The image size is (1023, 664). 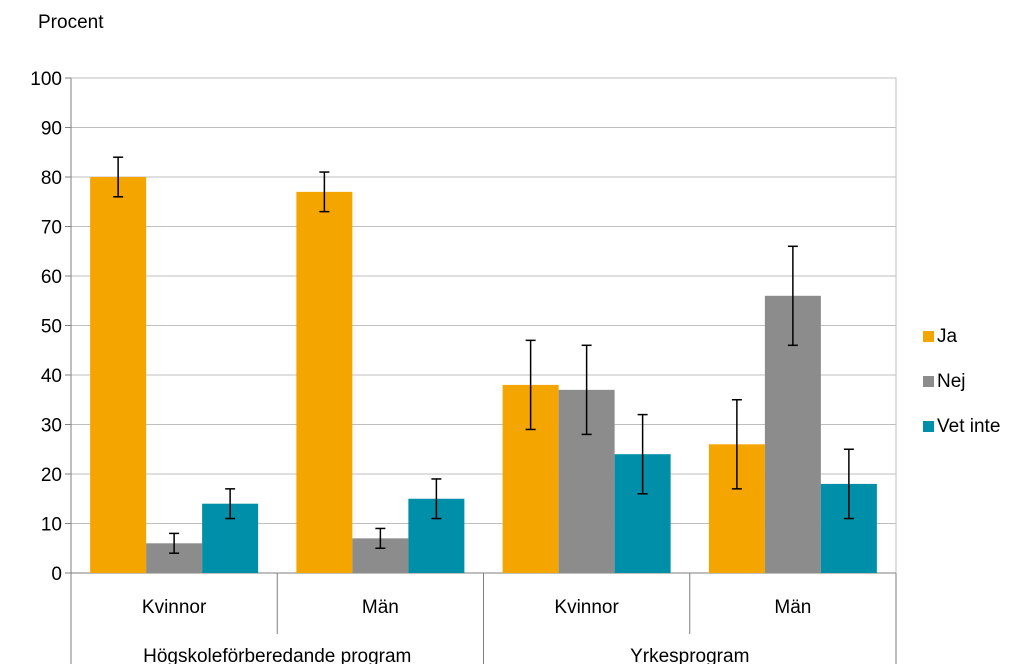 I want to click on y-tick-label: 50, so click(x=51, y=327).